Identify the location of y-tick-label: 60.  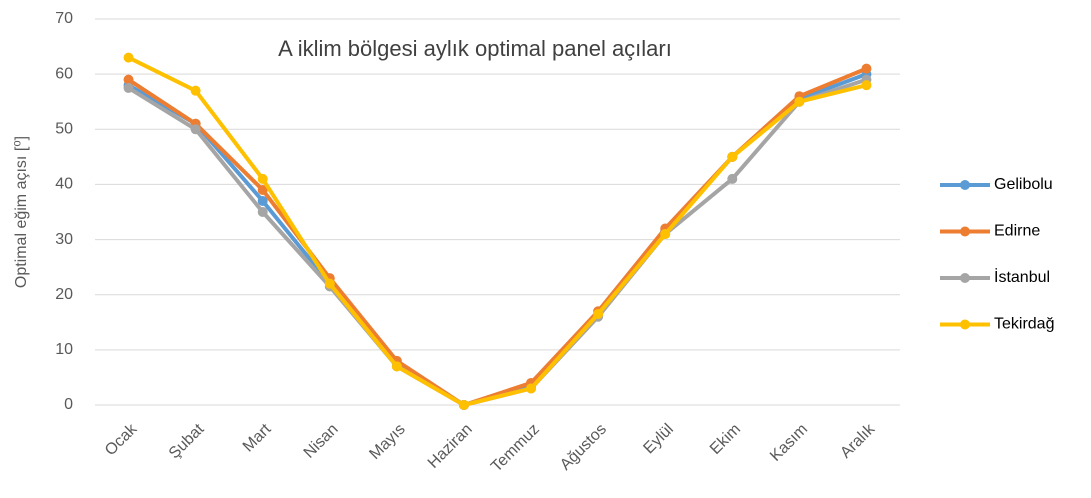
(64, 73).